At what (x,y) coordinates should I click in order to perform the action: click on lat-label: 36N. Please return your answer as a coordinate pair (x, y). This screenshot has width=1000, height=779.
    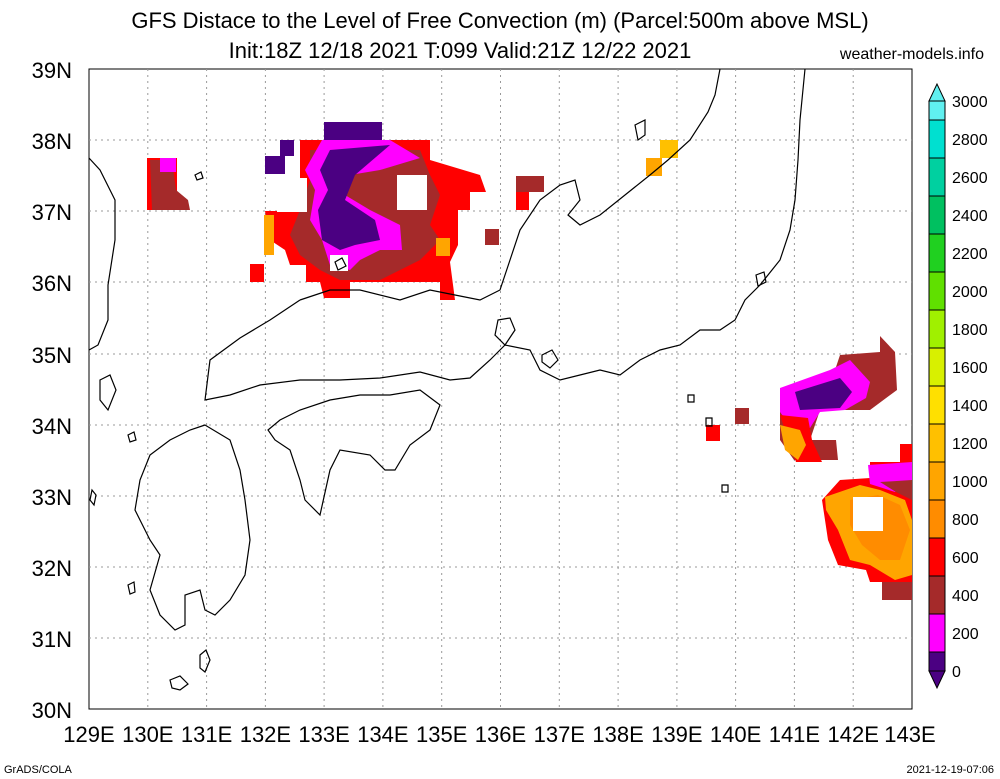
    Looking at the image, I should click on (52, 283).